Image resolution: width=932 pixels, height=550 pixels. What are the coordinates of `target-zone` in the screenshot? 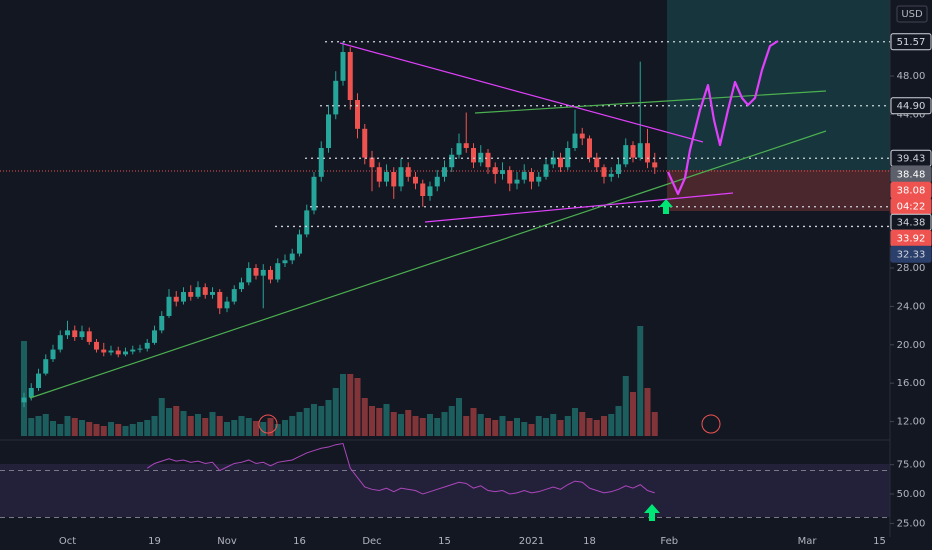 It's located at (778, 85).